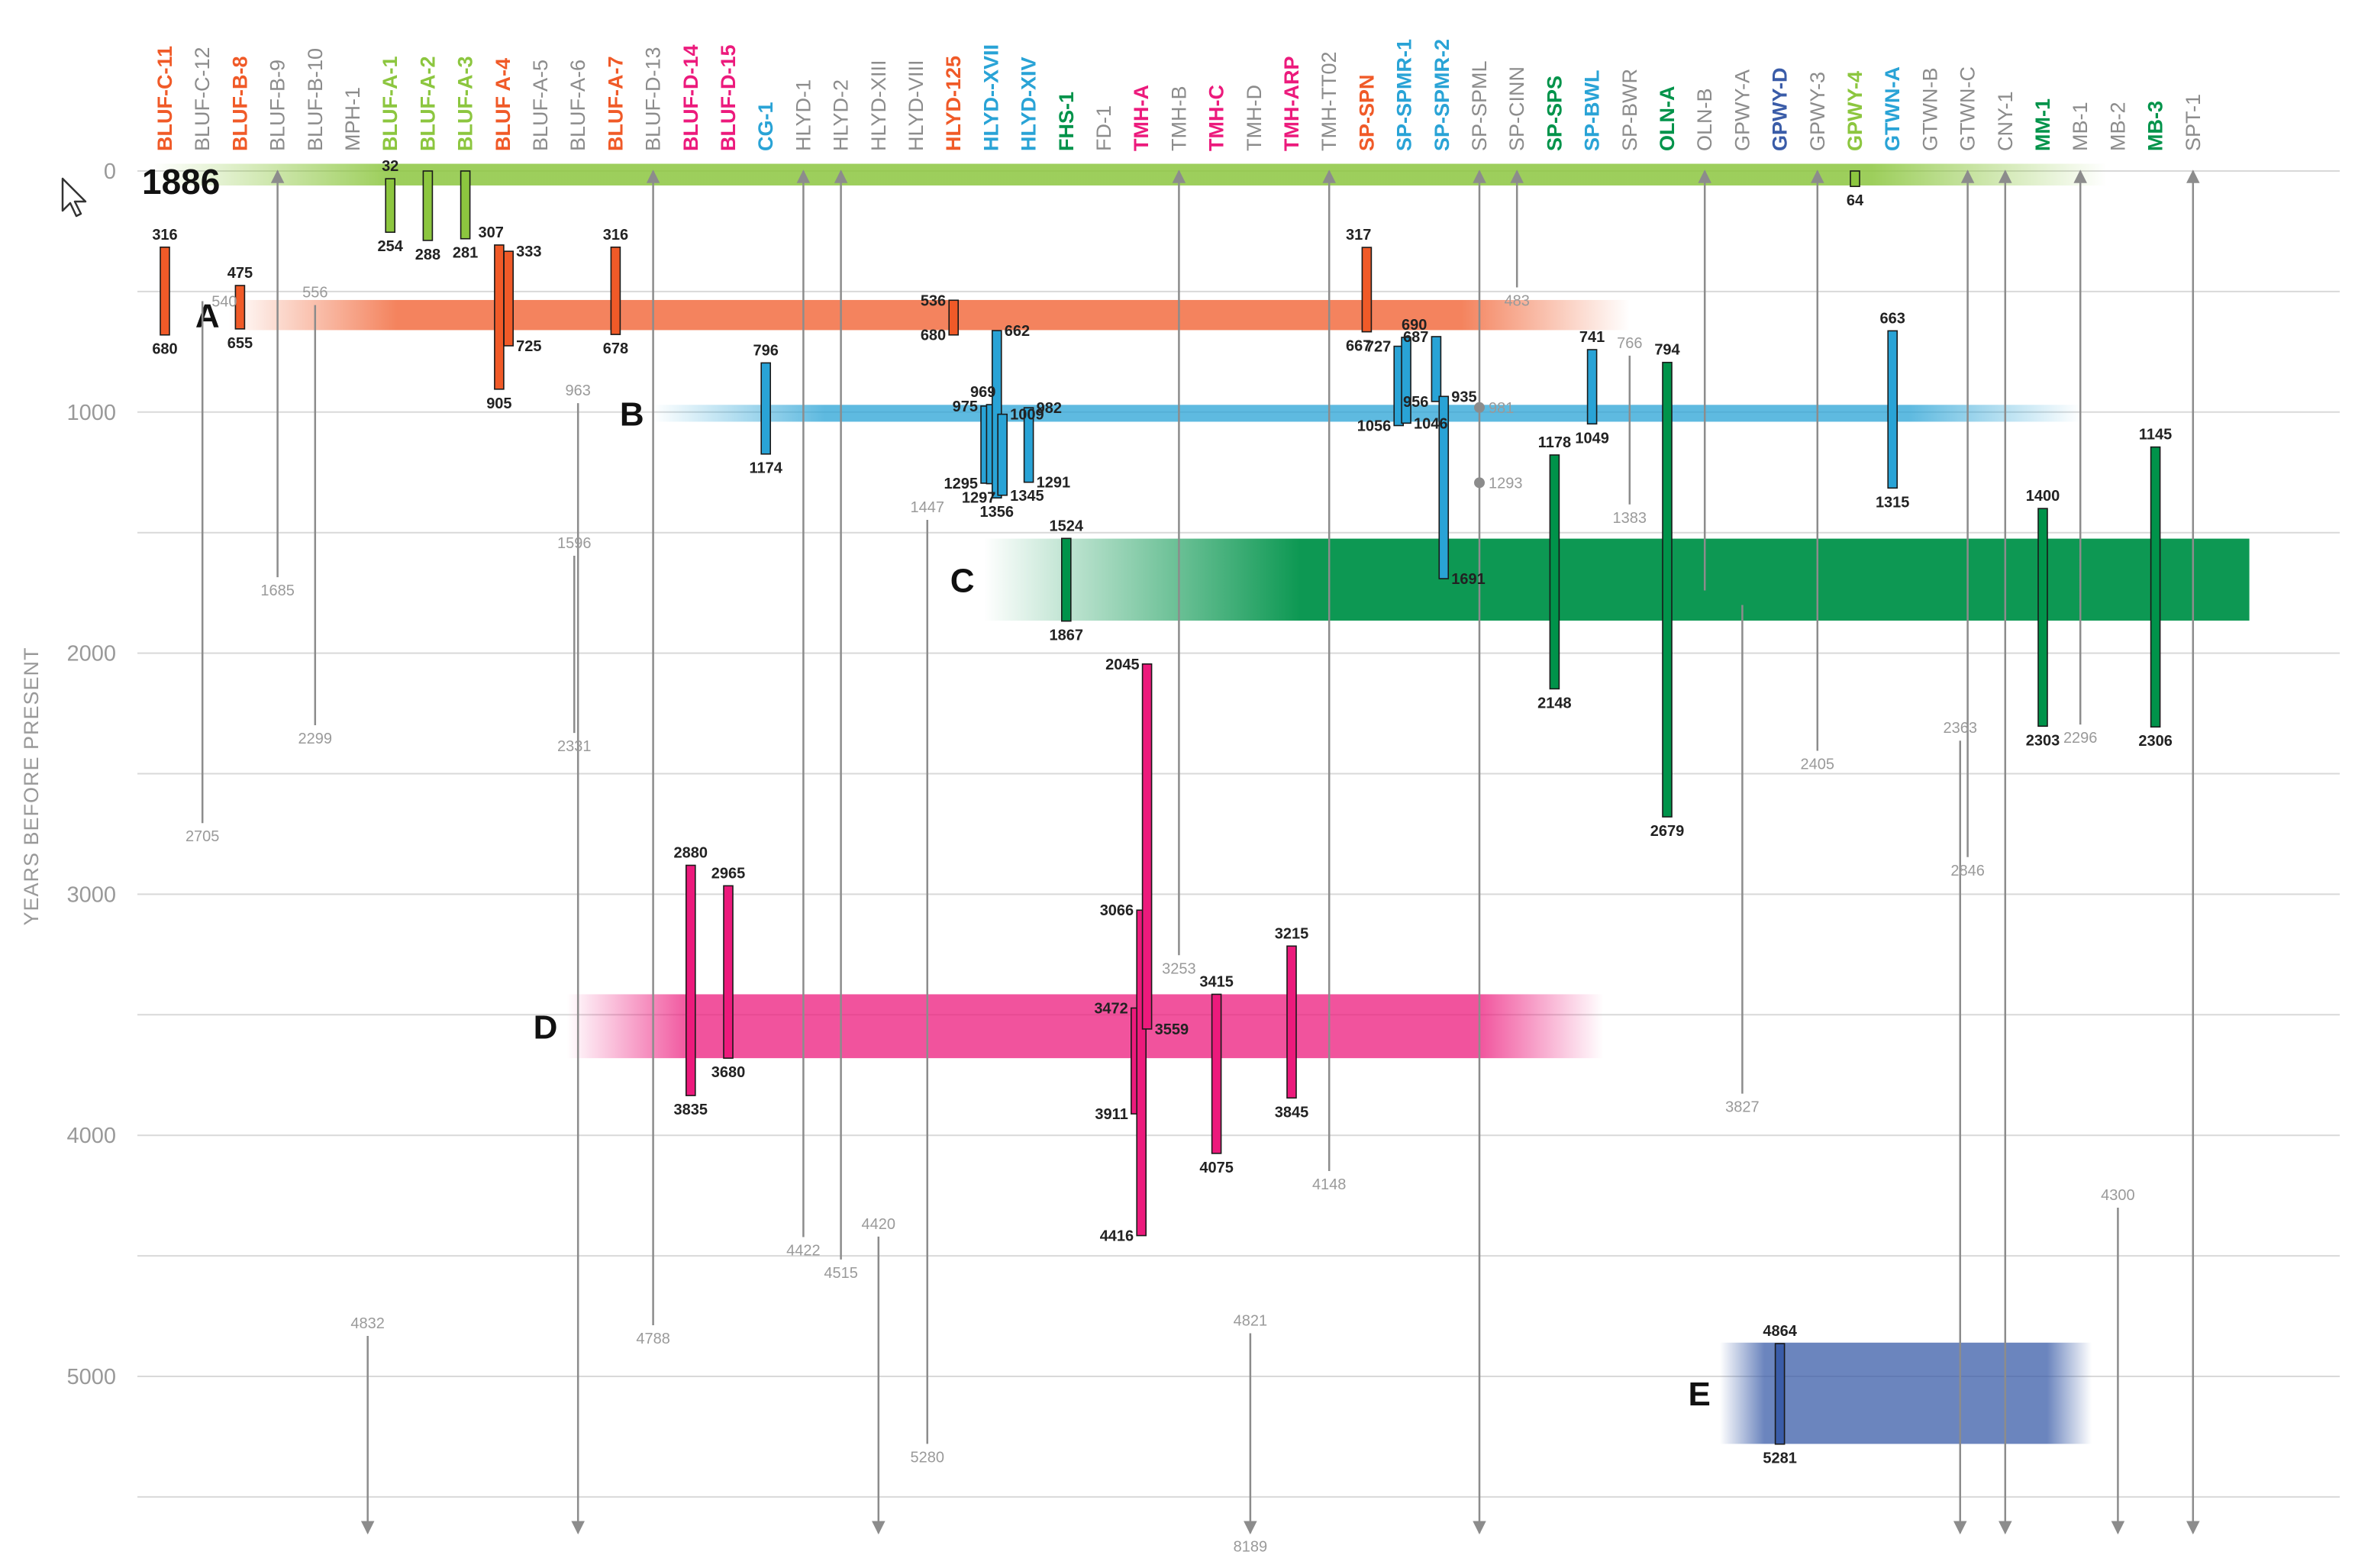 The height and width of the screenshot is (1568, 2355). I want to click on gray-value-label: 540, so click(224, 302).